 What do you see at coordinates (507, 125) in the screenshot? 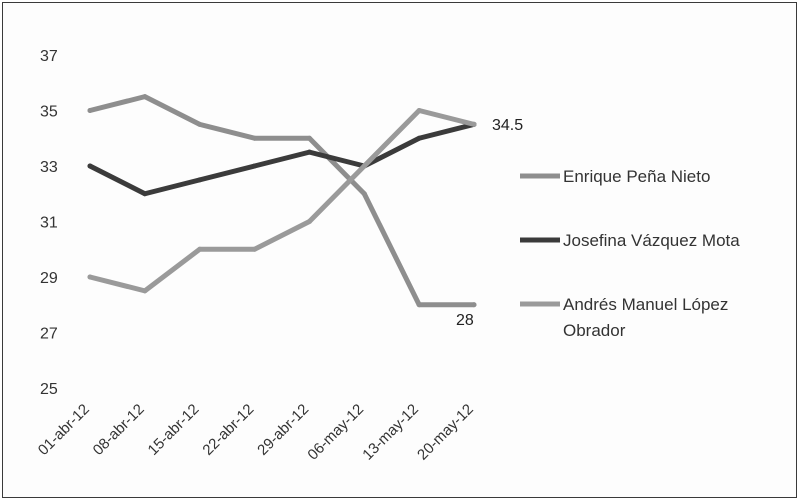
I see `data-label-34-5: 34.5` at bounding box center [507, 125].